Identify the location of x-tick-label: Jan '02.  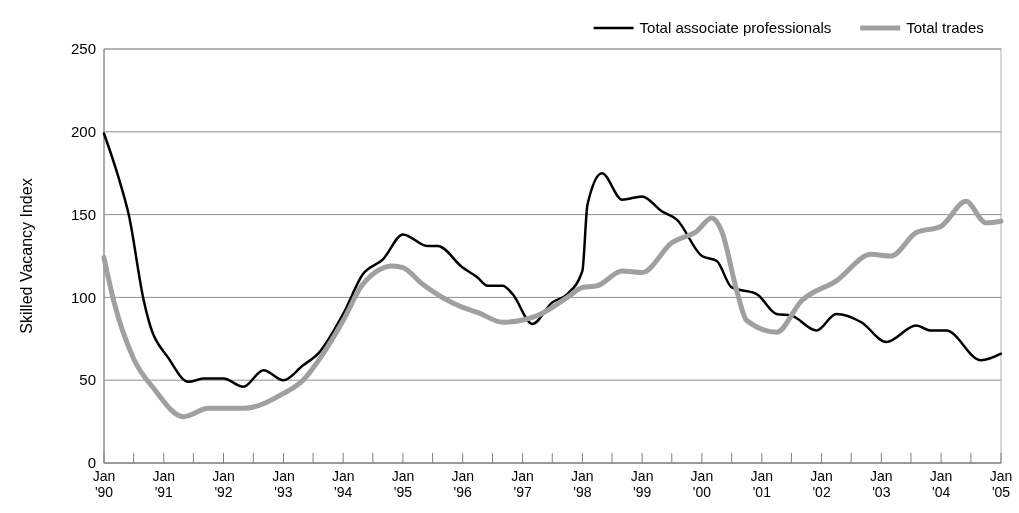
(821, 484).